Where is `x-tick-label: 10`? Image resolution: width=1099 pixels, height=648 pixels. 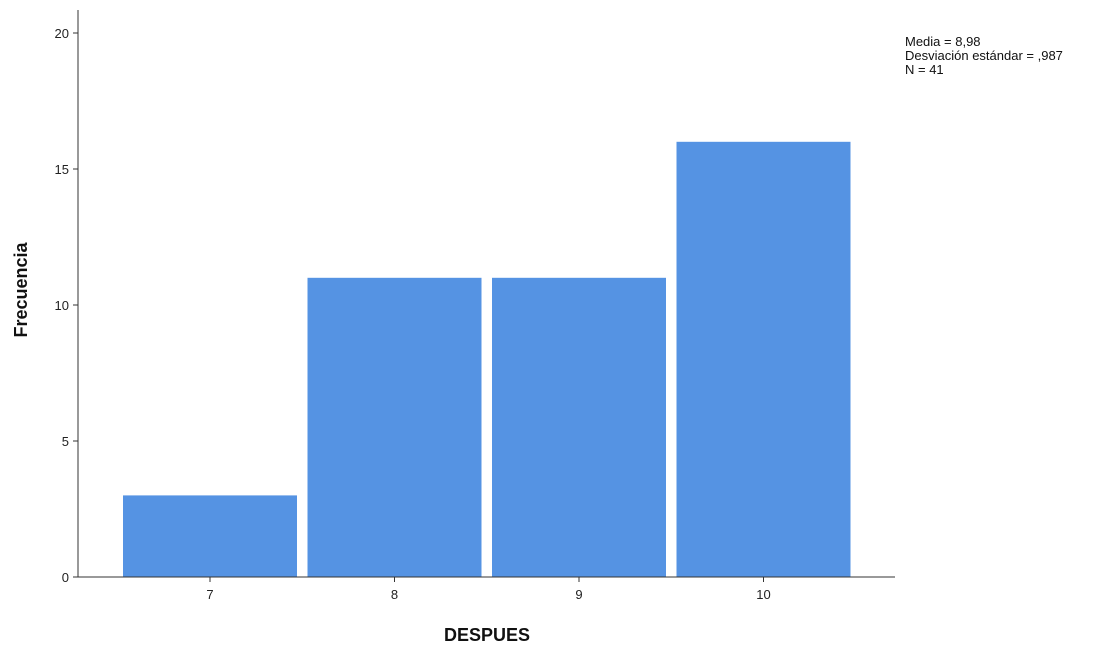 x-tick-label: 10 is located at coordinates (763, 594).